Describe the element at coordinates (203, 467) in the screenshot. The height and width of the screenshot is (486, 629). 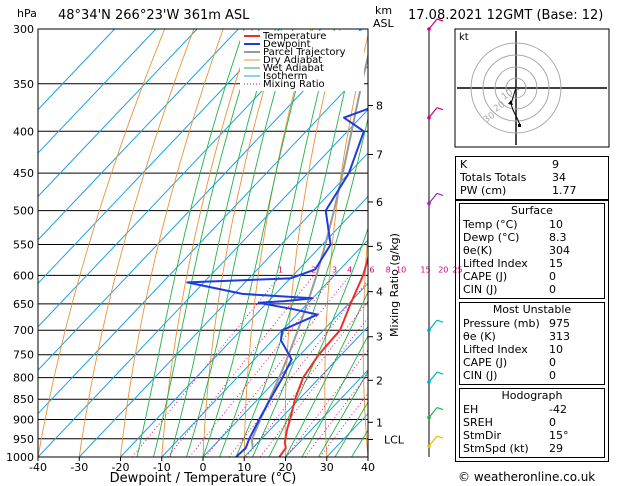
I see `temp-tick-label: 0` at that location.